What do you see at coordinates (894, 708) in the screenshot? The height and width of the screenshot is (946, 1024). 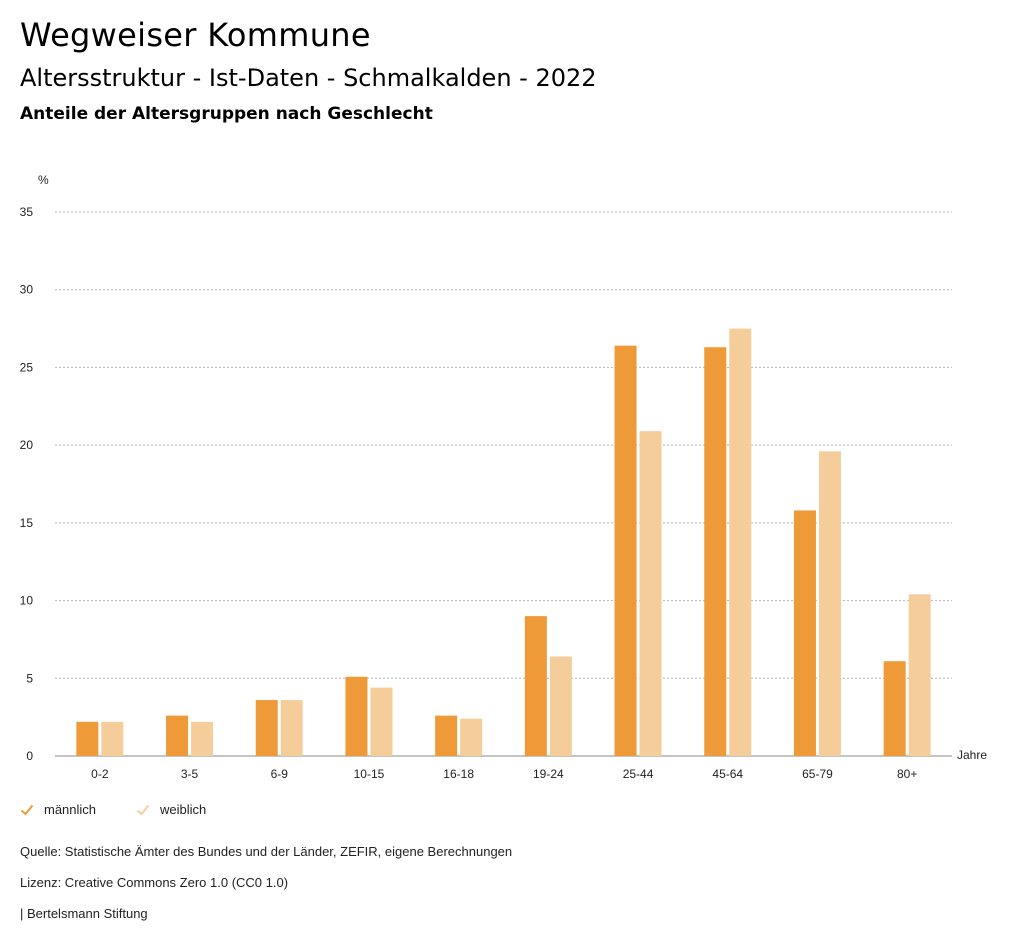 I see `bar-maennlich-80+` at bounding box center [894, 708].